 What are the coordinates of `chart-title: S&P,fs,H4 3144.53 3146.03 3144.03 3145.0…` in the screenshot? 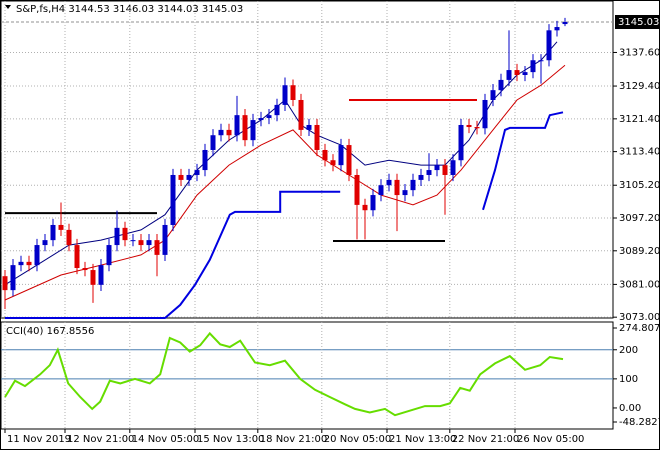 It's located at (129, 9).